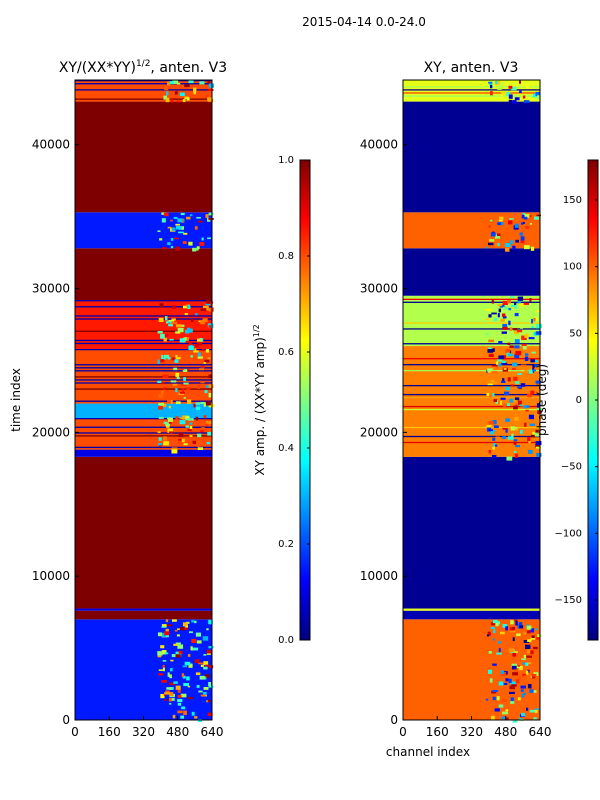 The image size is (600, 800). I want to click on y-tick-label: 10000, so click(379, 576).